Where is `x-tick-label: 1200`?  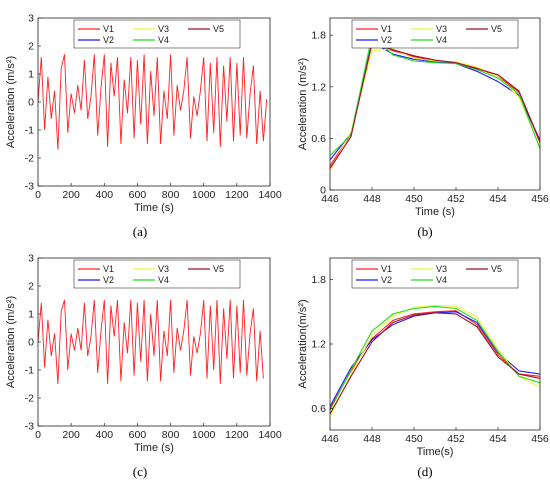
x-tick-label: 1200 is located at coordinates (237, 435).